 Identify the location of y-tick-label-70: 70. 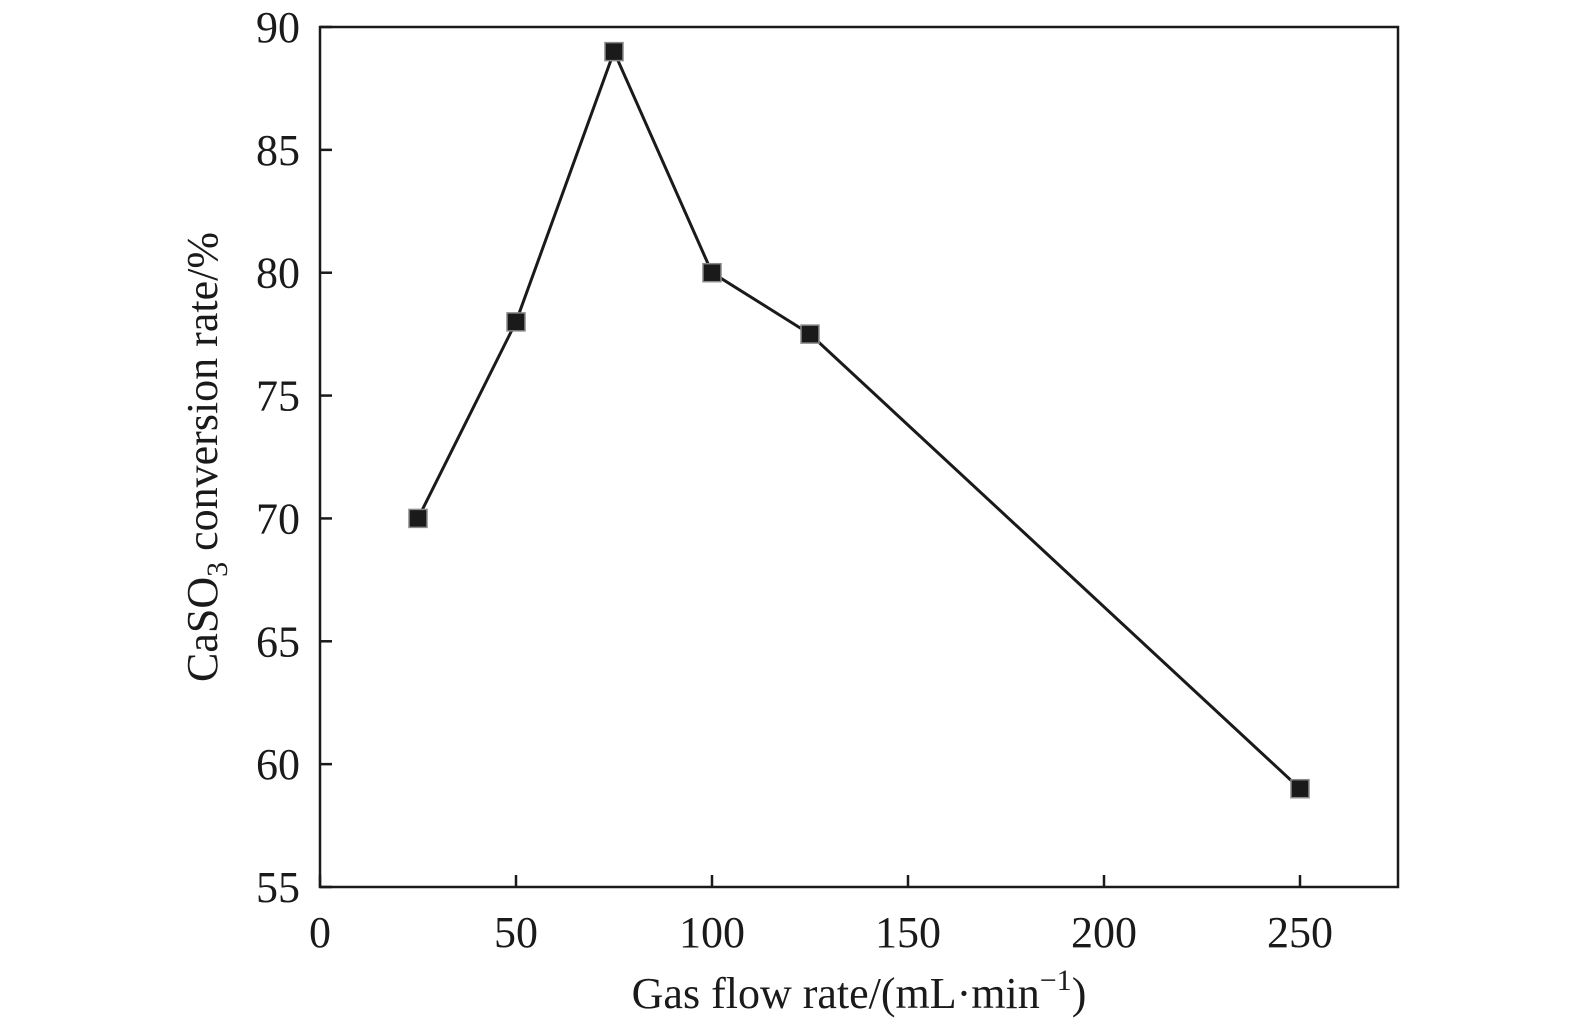
(278, 518).